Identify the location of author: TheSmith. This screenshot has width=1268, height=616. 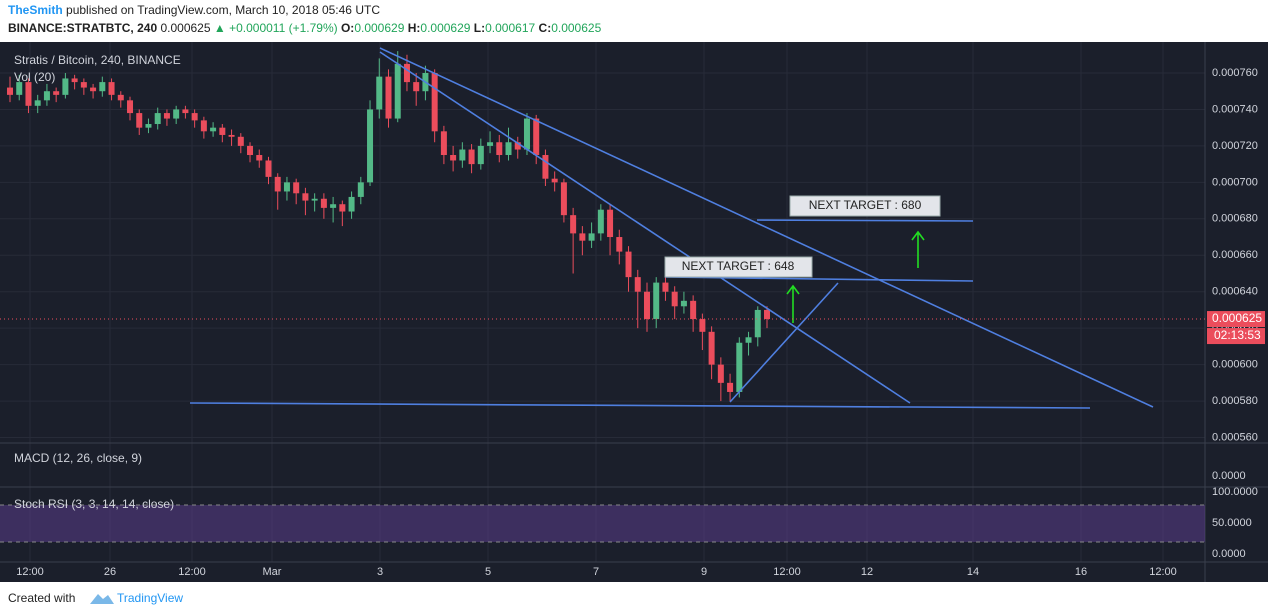
(35, 10).